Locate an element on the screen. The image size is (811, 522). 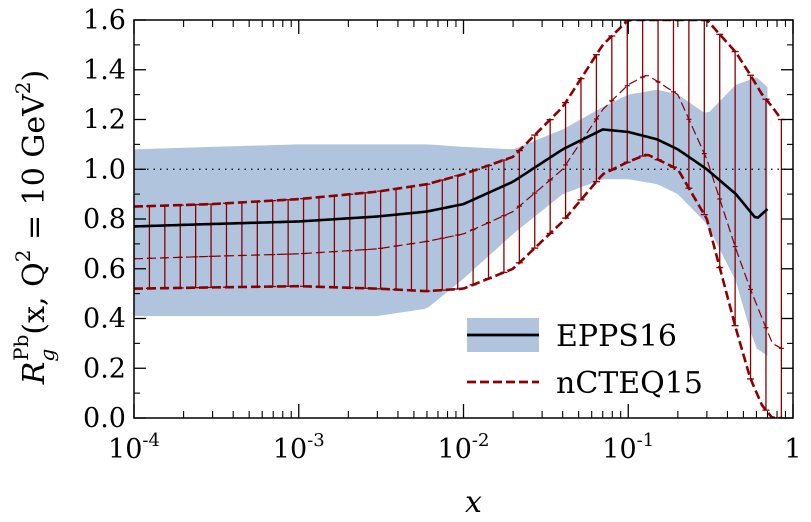
y-title-sup: Pb is located at coordinates (21, 348).